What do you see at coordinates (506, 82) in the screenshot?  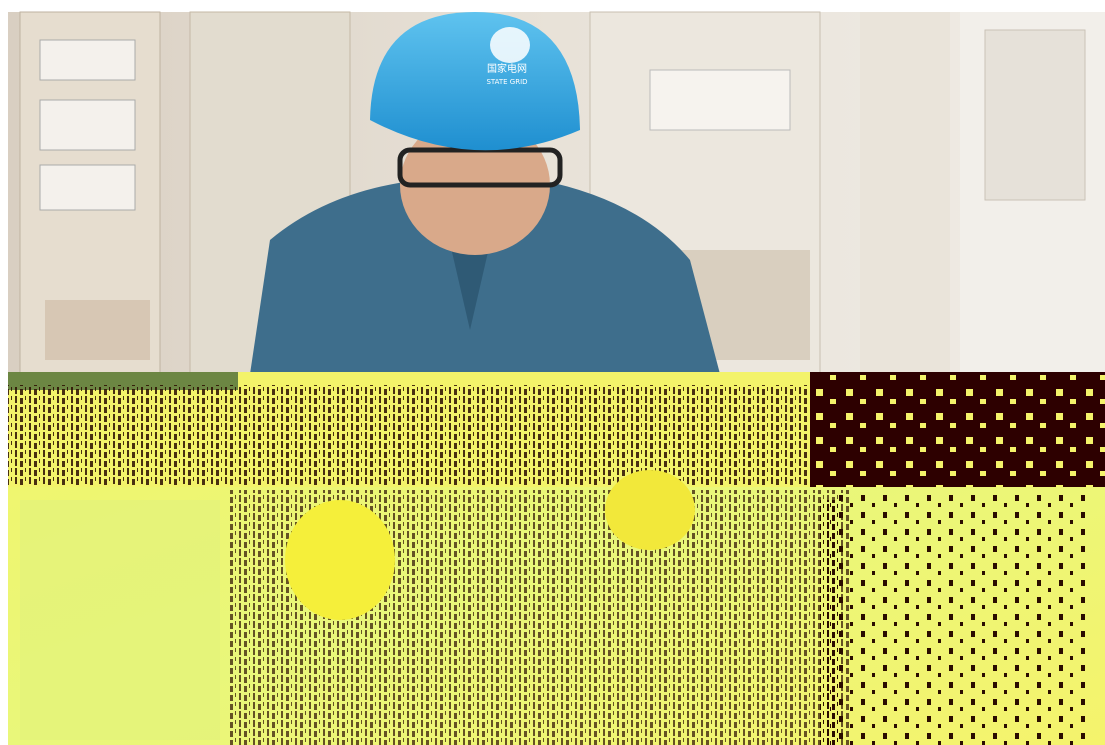 I see `logo-text-en: STATE GRID` at bounding box center [506, 82].